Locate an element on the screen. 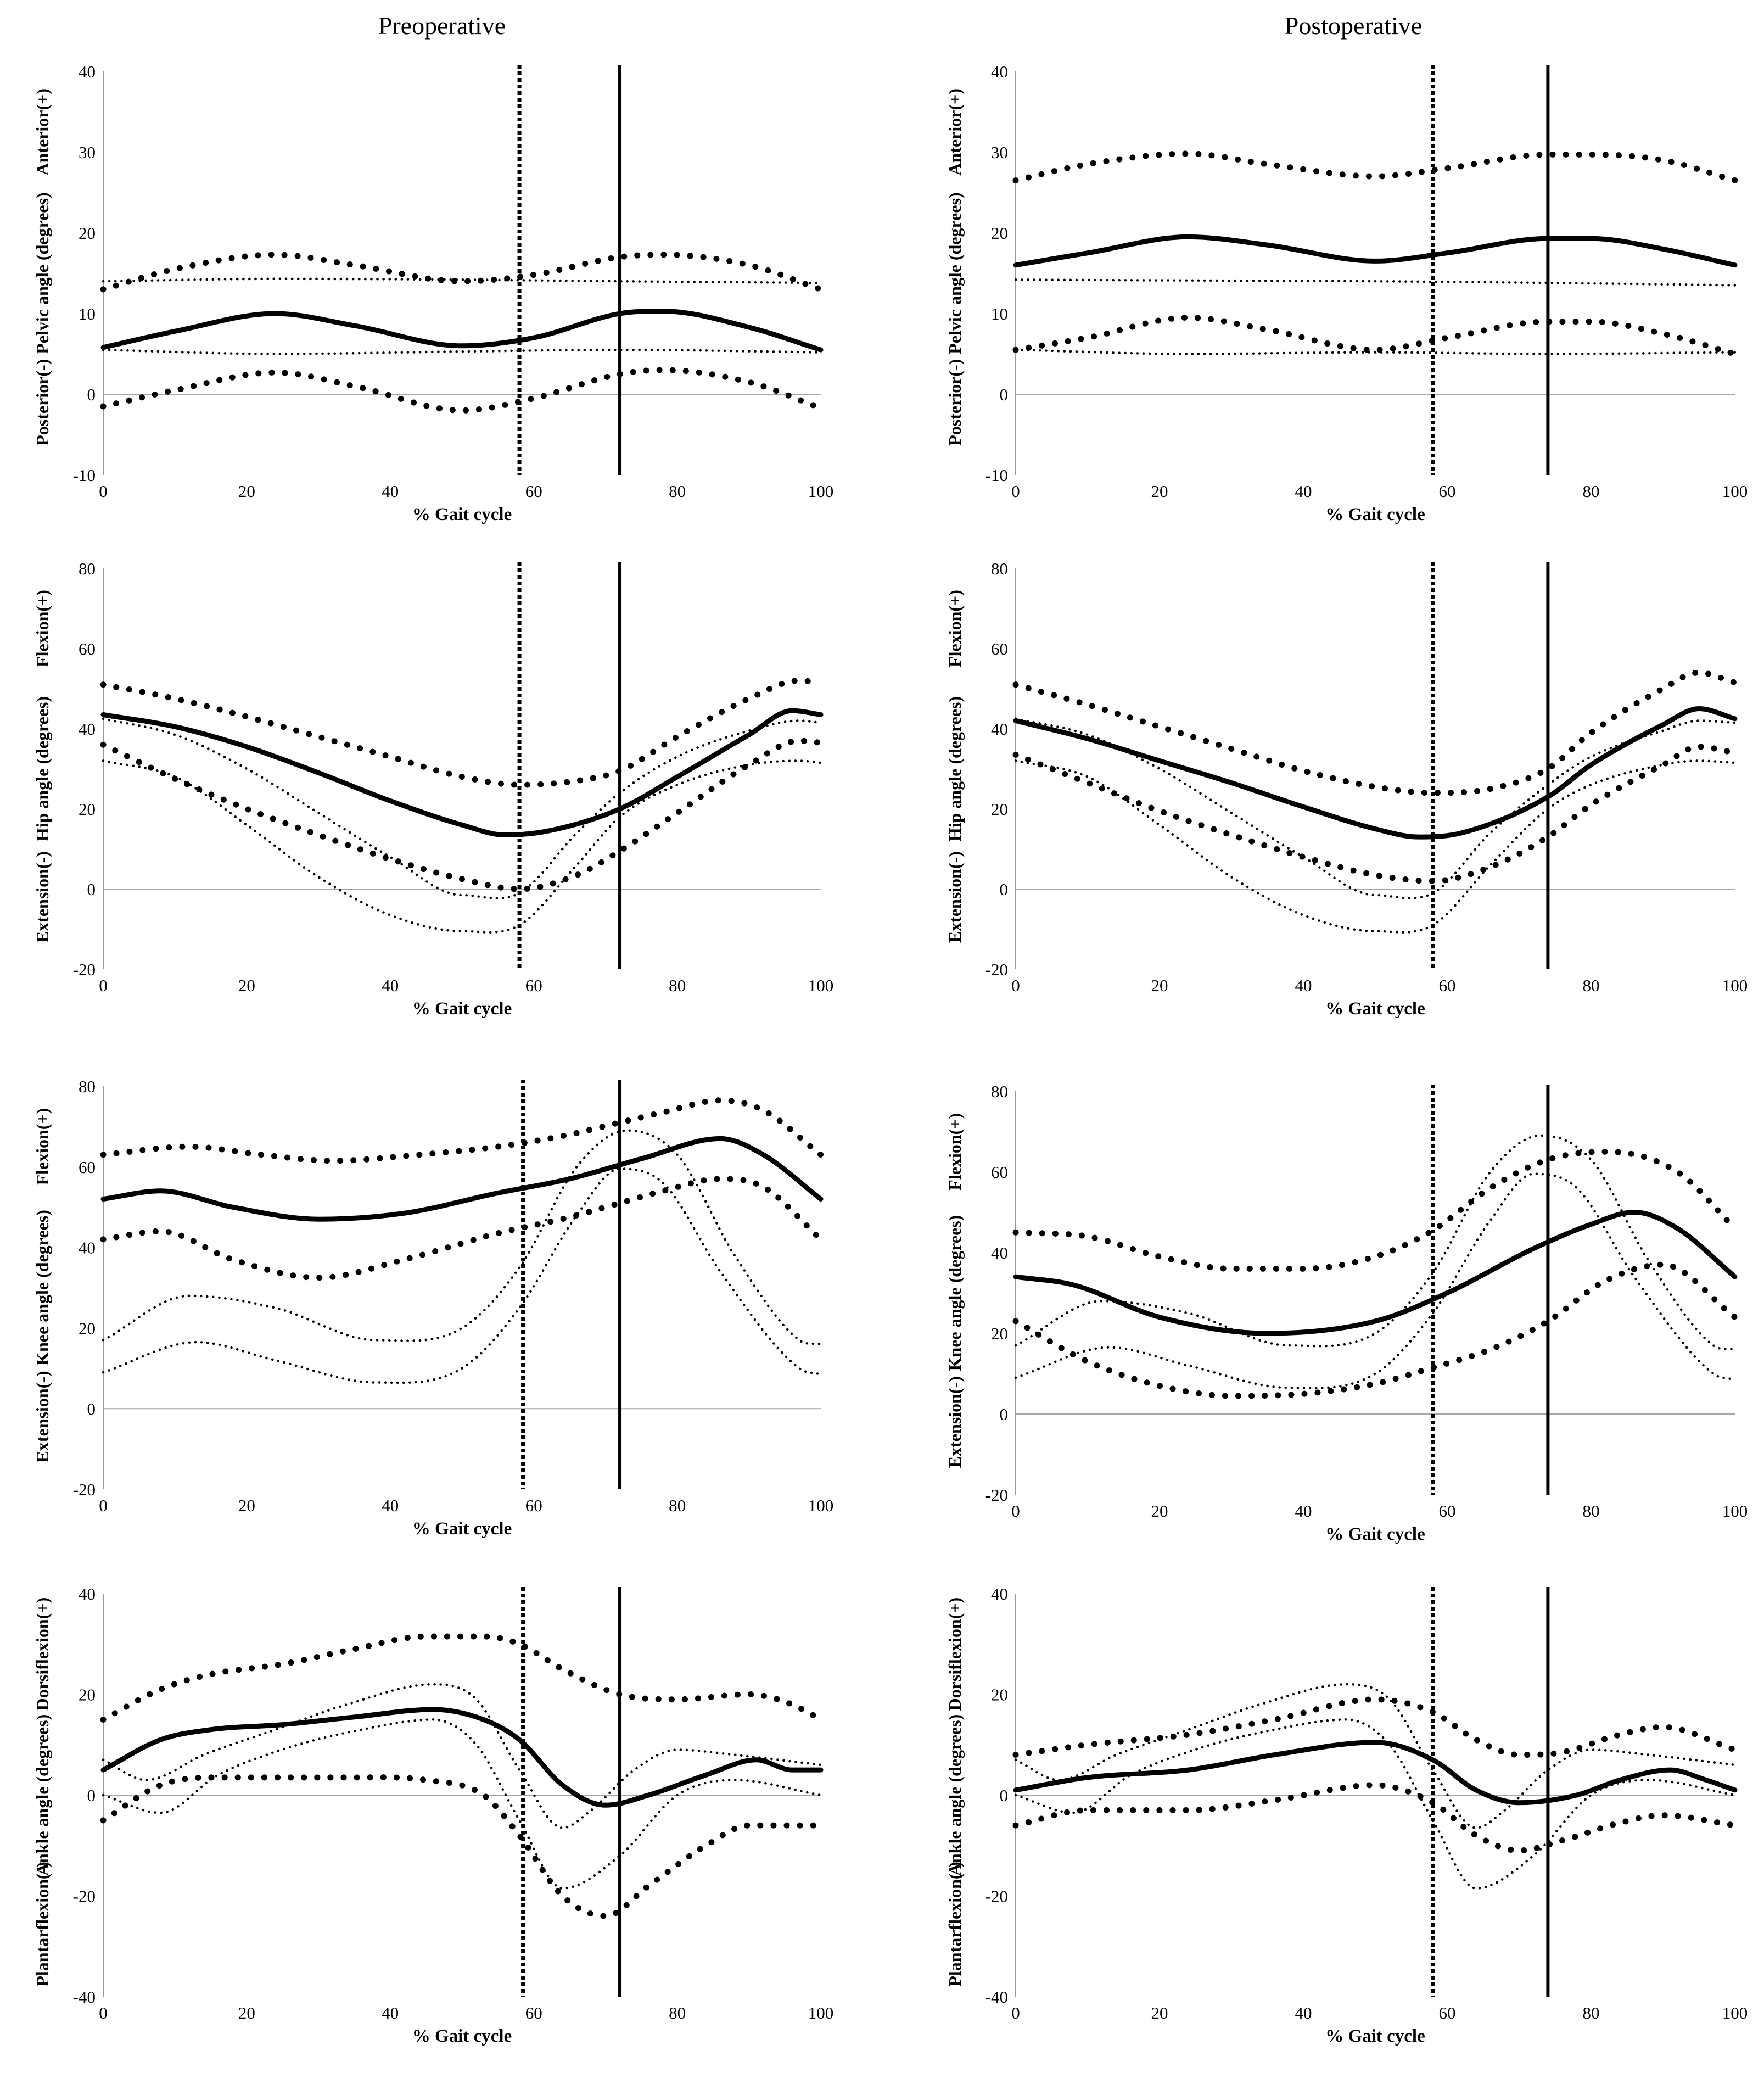 The image size is (1764, 2073). y-axis-label: Dorsiflexion(+) is located at coordinates (955, 1654).